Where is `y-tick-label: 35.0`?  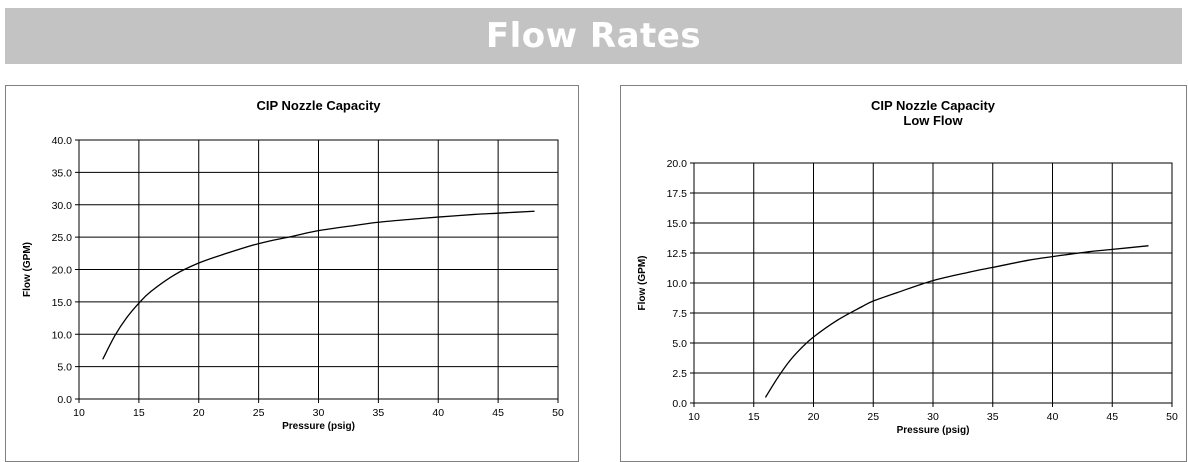 y-tick-label: 35.0 is located at coordinates (62, 173).